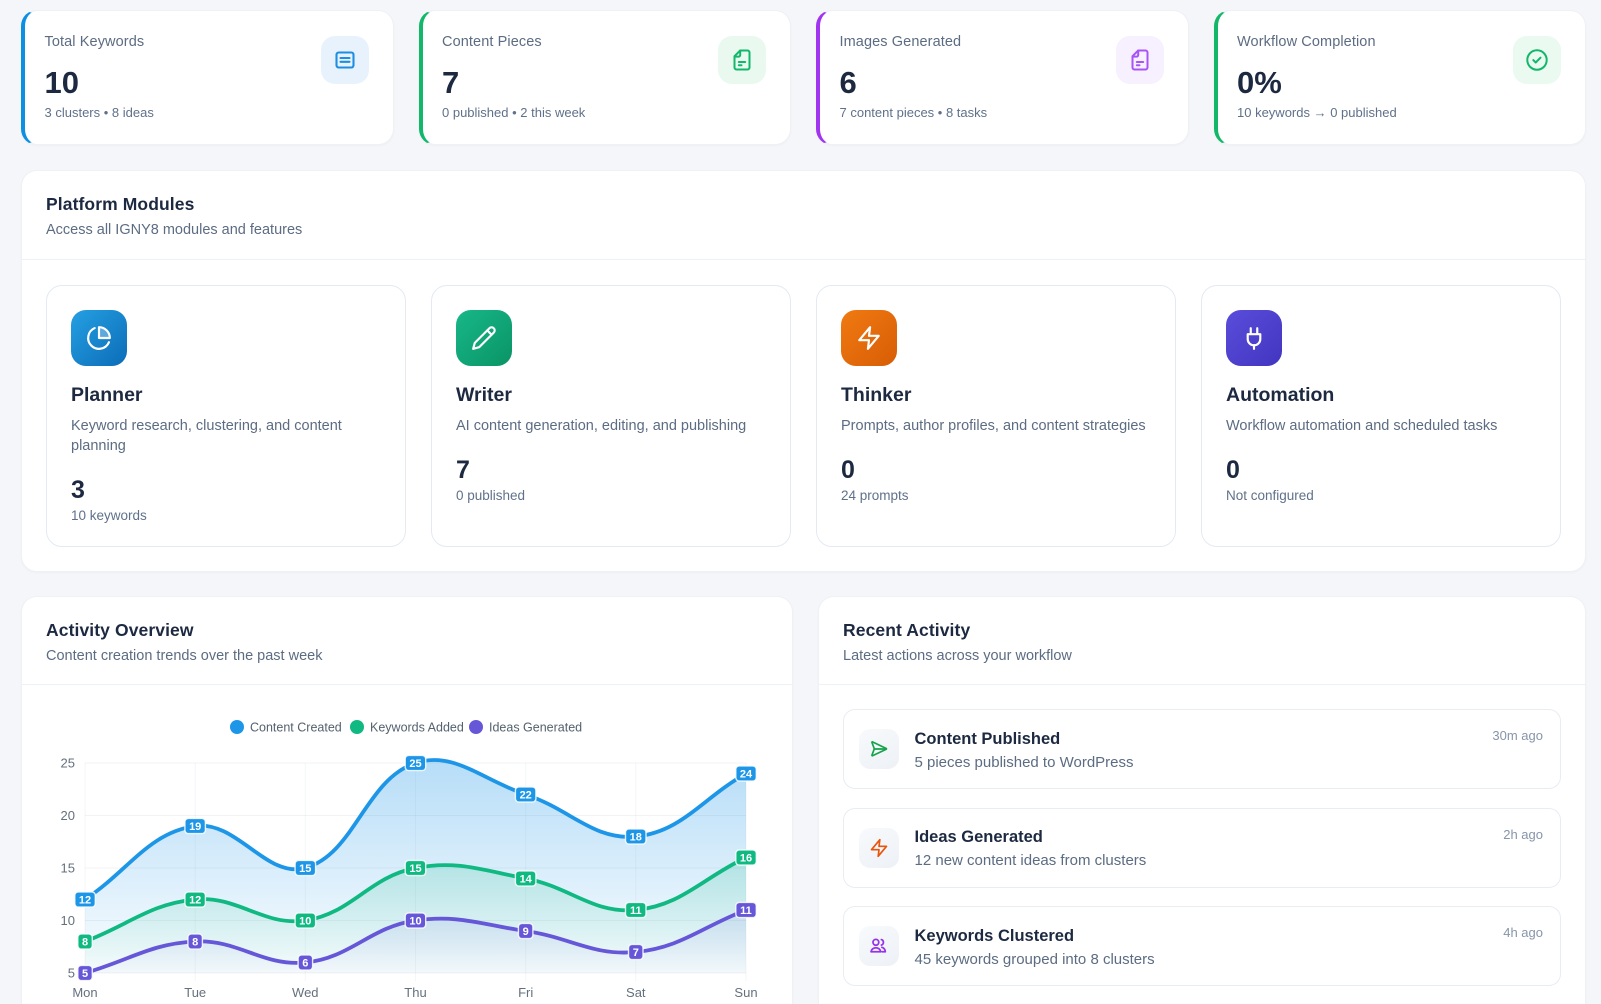  I want to click on svg-text: Mon, so click(84, 992).